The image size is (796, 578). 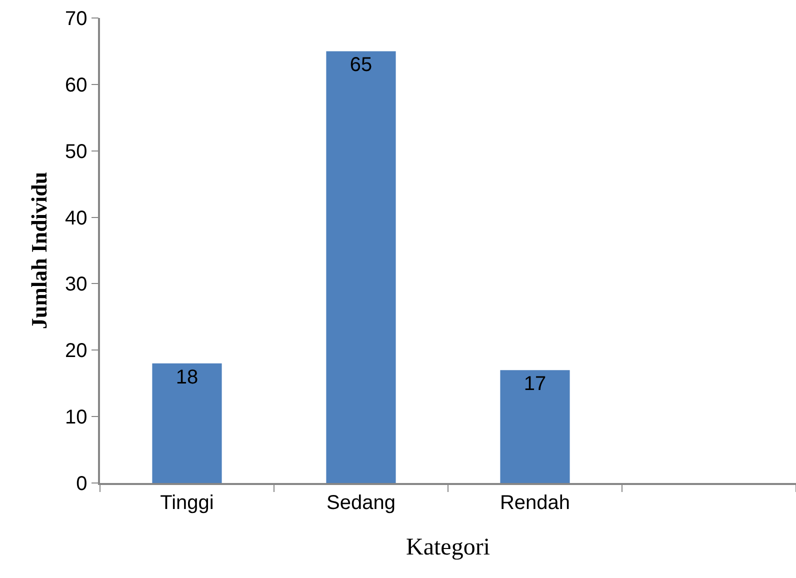 What do you see at coordinates (76, 417) in the screenshot?
I see `y-tick-label: 10` at bounding box center [76, 417].